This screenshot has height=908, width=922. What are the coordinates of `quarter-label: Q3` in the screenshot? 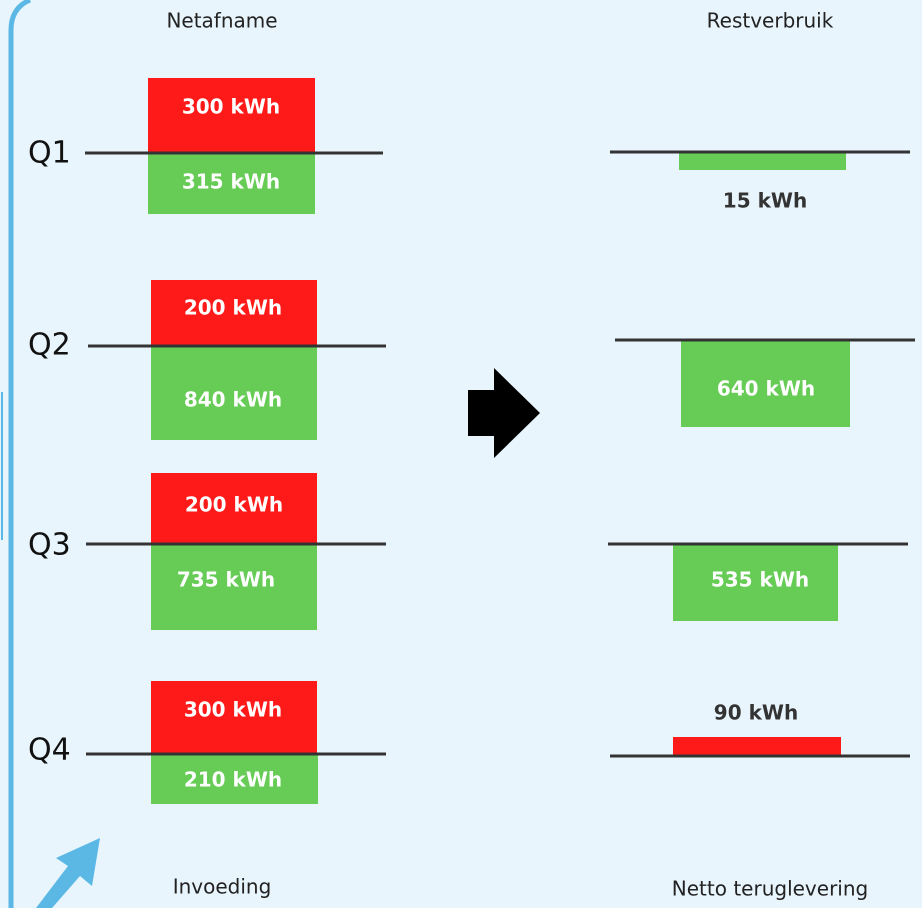 It's located at (49, 545).